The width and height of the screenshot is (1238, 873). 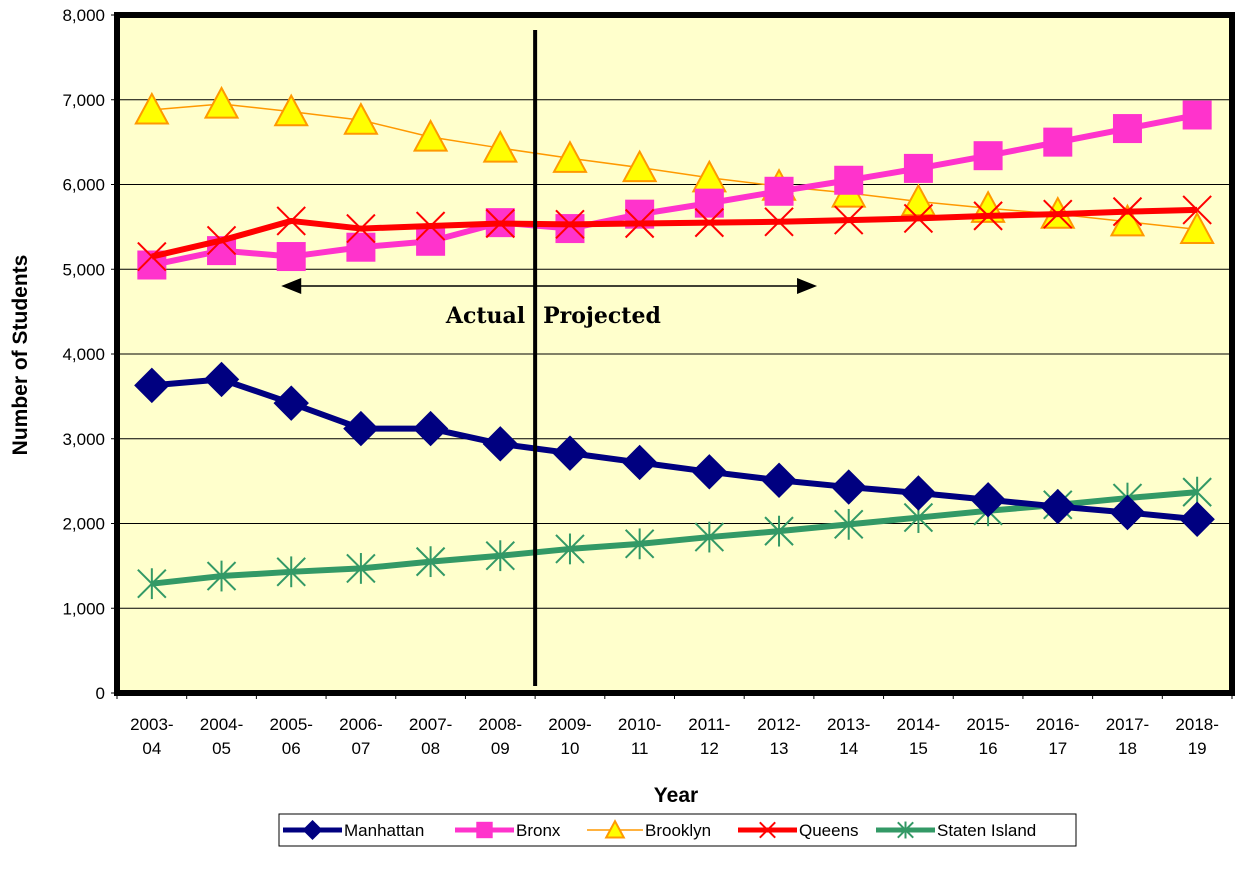 I want to click on legend-marker-manhattan, so click(x=312, y=830).